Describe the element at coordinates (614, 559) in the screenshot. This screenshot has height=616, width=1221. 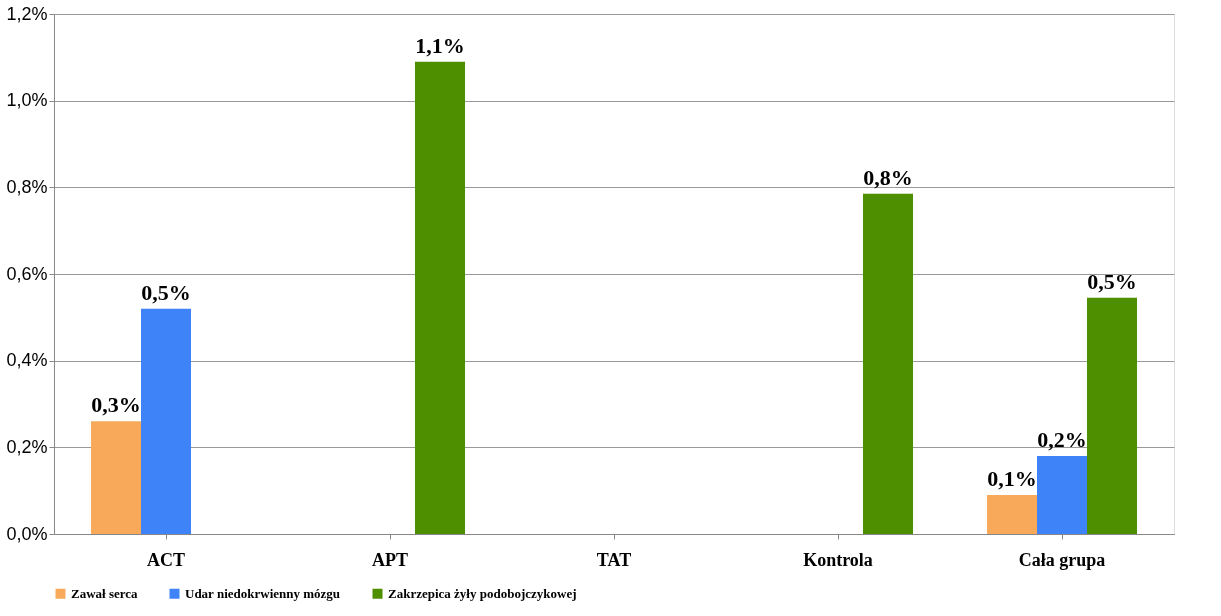
I see `x-tick-label: TAT` at that location.